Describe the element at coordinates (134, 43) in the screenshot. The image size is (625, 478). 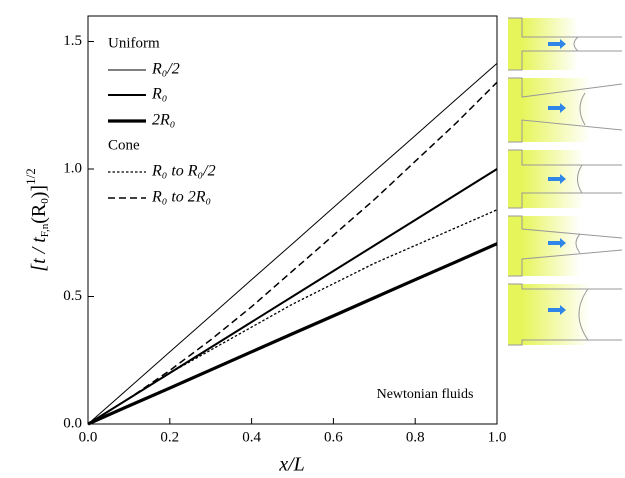
I see `legend-group-title: Uniform` at that location.